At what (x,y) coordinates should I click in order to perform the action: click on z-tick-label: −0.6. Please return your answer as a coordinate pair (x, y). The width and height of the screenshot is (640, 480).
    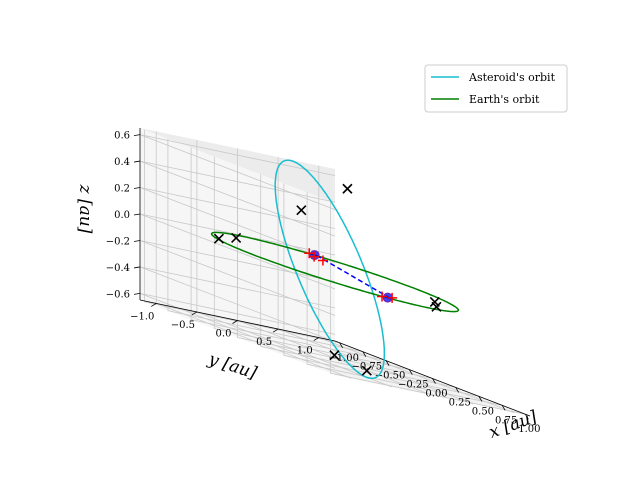
    Looking at the image, I should click on (118, 294).